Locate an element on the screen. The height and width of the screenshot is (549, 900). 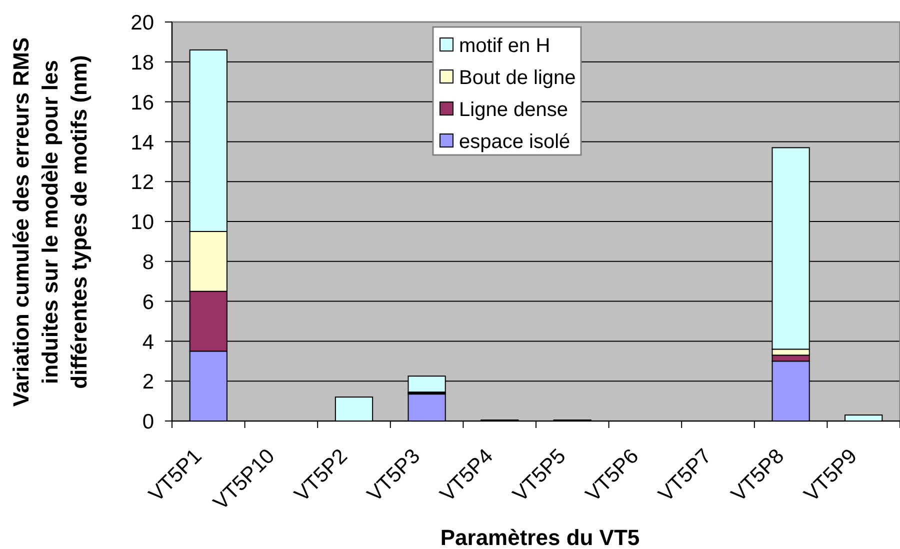
y-tick-label: 20 is located at coordinates (142, 23).